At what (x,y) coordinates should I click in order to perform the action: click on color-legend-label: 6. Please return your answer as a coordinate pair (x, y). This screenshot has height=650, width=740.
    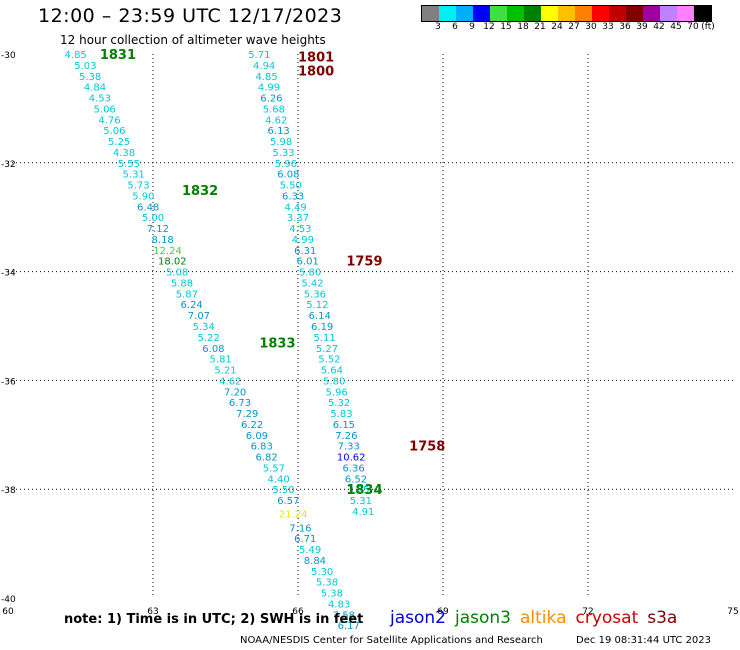
    Looking at the image, I should click on (455, 27).